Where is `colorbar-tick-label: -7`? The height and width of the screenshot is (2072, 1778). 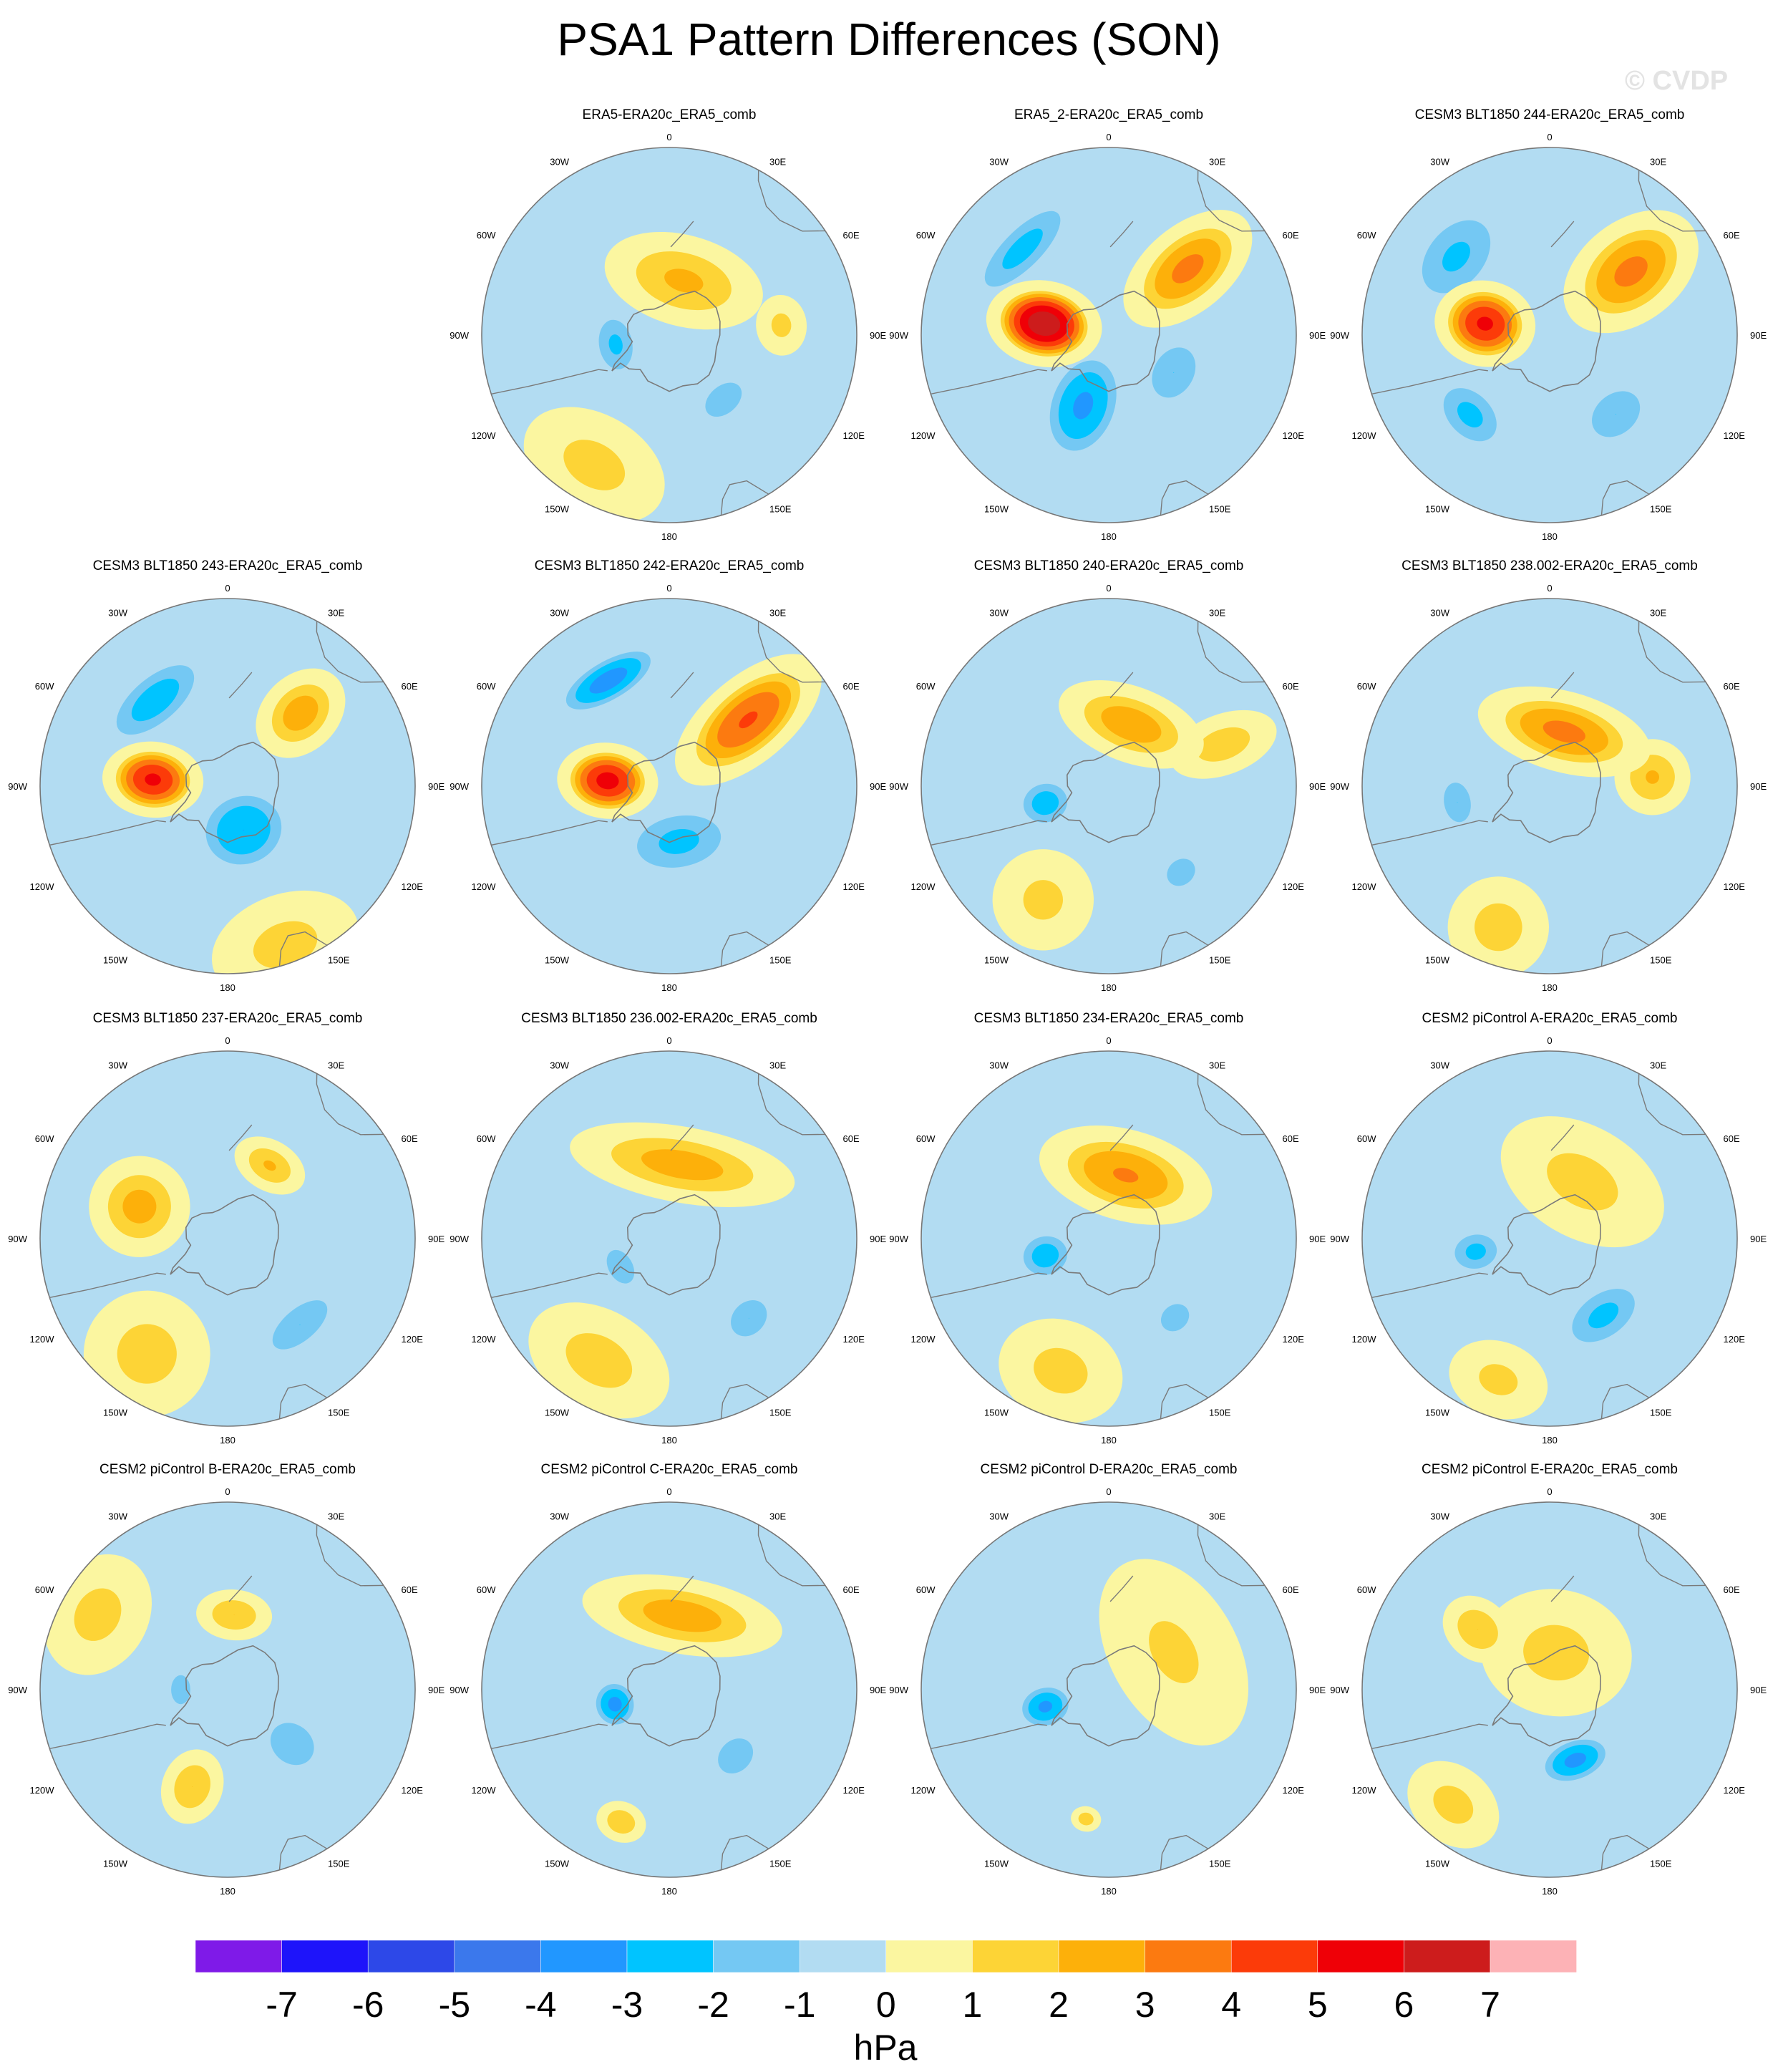 colorbar-tick-label: -7 is located at coordinates (281, 2005).